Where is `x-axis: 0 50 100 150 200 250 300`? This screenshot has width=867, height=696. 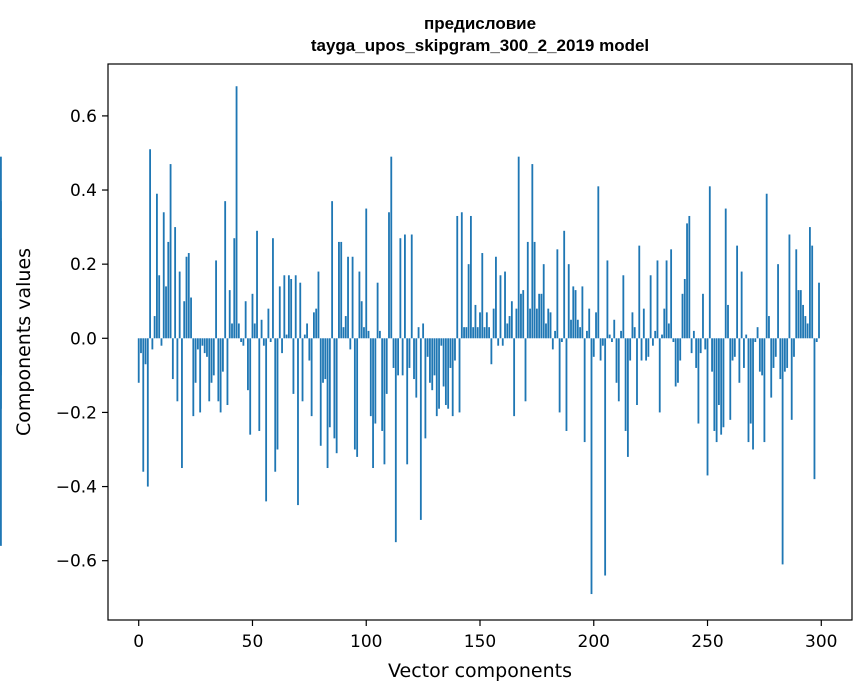 x-axis: 0 50 100 150 200 250 300 is located at coordinates (485, 636).